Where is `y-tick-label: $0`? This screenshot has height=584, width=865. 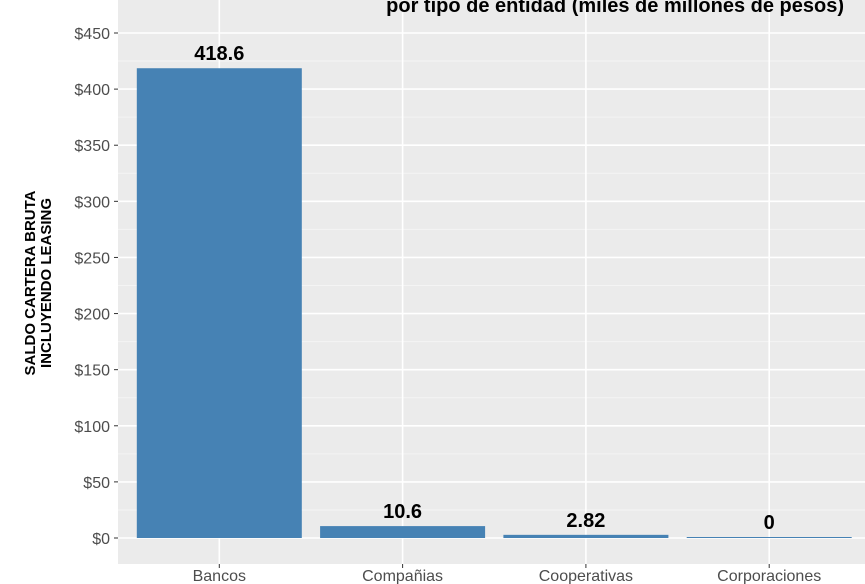 y-tick-label: $0 is located at coordinates (101, 539).